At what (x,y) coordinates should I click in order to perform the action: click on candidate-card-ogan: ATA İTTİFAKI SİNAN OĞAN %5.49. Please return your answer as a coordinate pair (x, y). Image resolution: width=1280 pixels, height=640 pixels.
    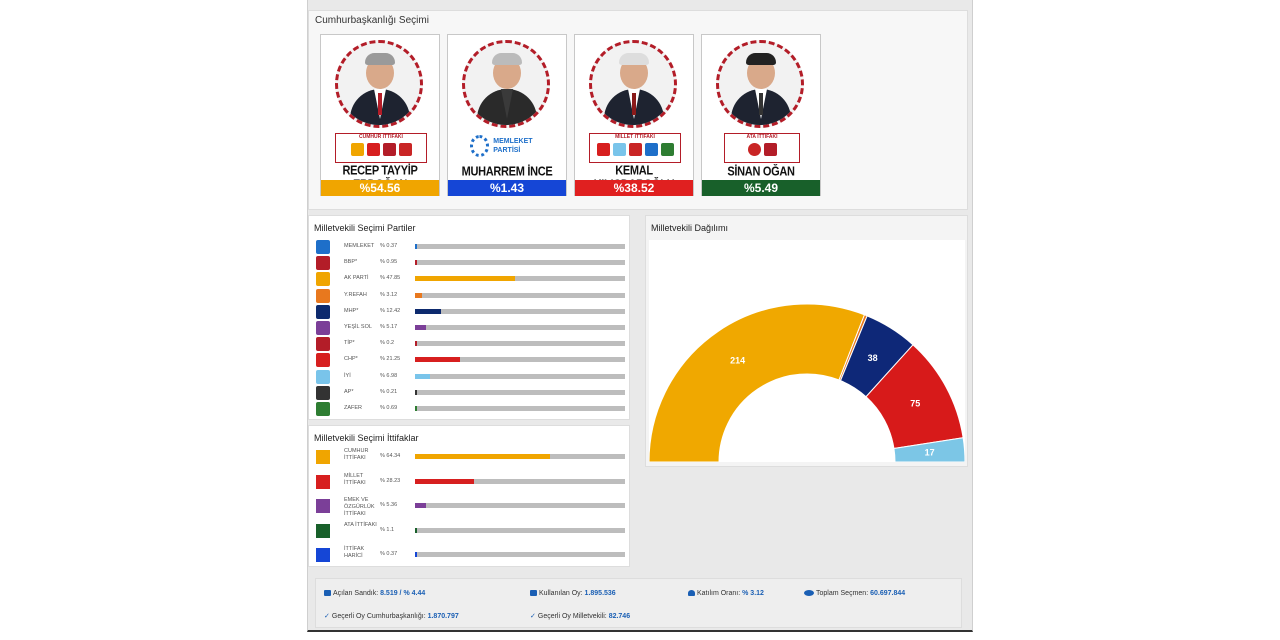
    Looking at the image, I should click on (761, 115).